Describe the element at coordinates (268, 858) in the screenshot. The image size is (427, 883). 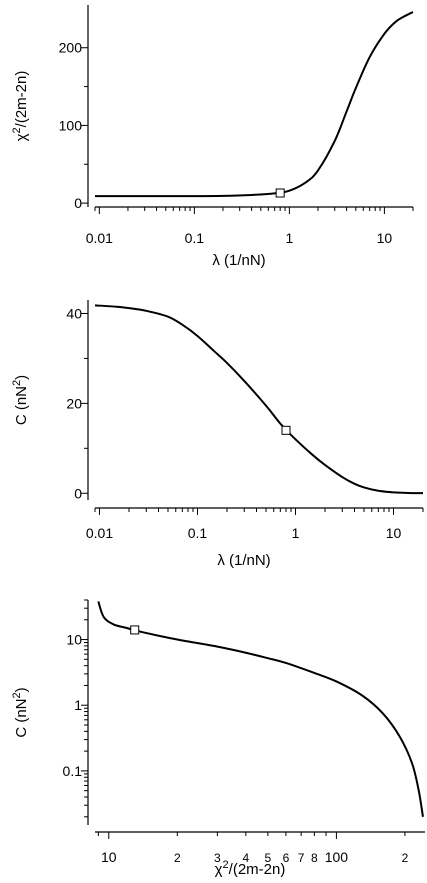
I see `x-tick-label: 5` at that location.